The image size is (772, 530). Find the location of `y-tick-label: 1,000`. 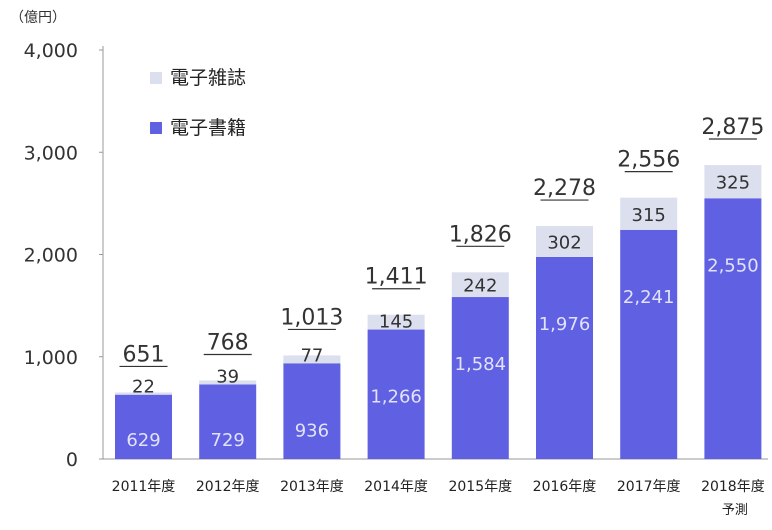

y-tick-label: 1,000 is located at coordinates (51, 358).